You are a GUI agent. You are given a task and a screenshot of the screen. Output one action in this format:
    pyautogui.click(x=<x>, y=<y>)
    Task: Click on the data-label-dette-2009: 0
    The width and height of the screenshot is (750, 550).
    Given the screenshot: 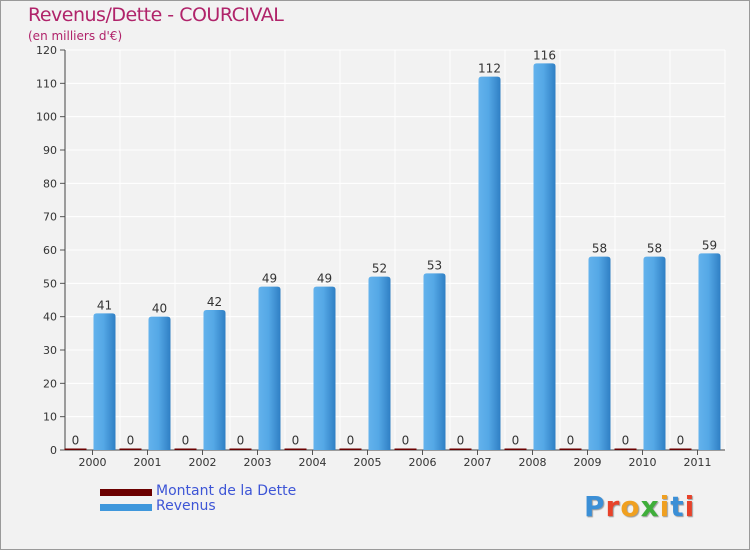 What is the action you would take?
    pyautogui.click(x=571, y=441)
    